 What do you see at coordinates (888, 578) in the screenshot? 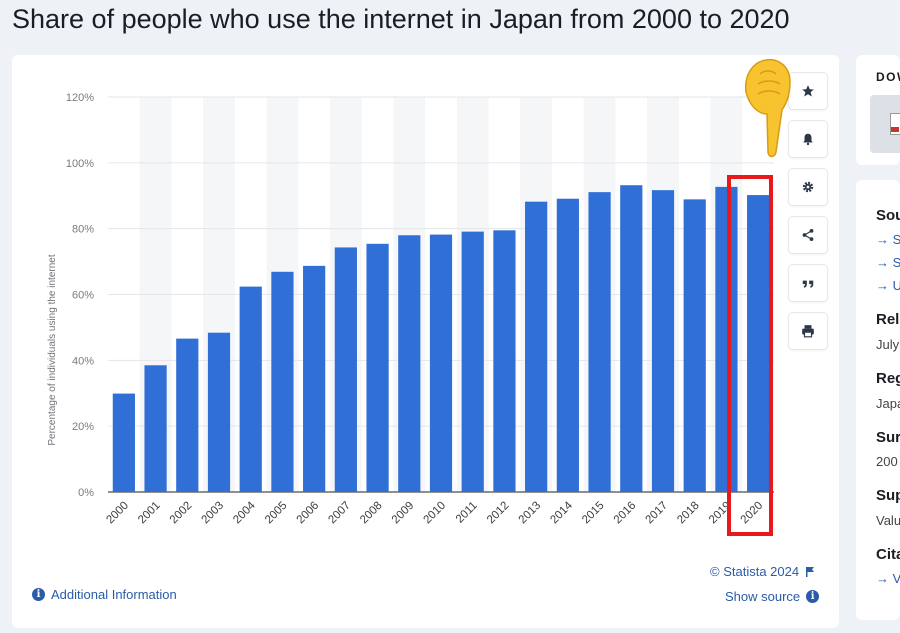
I see `citation-link: → V` at bounding box center [888, 578].